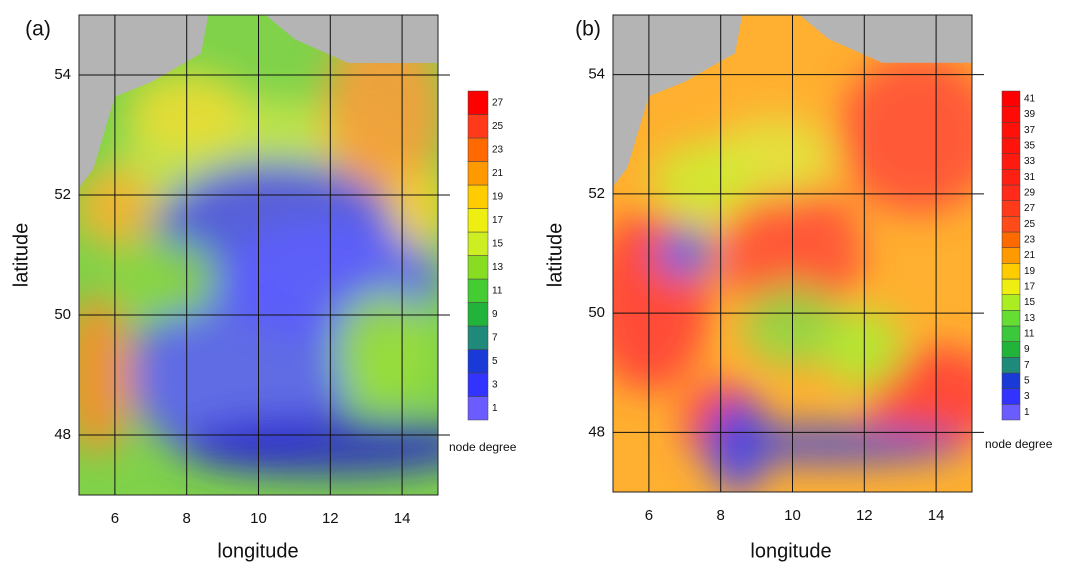  I want to click on colorbar-label: 7, so click(1027, 365).